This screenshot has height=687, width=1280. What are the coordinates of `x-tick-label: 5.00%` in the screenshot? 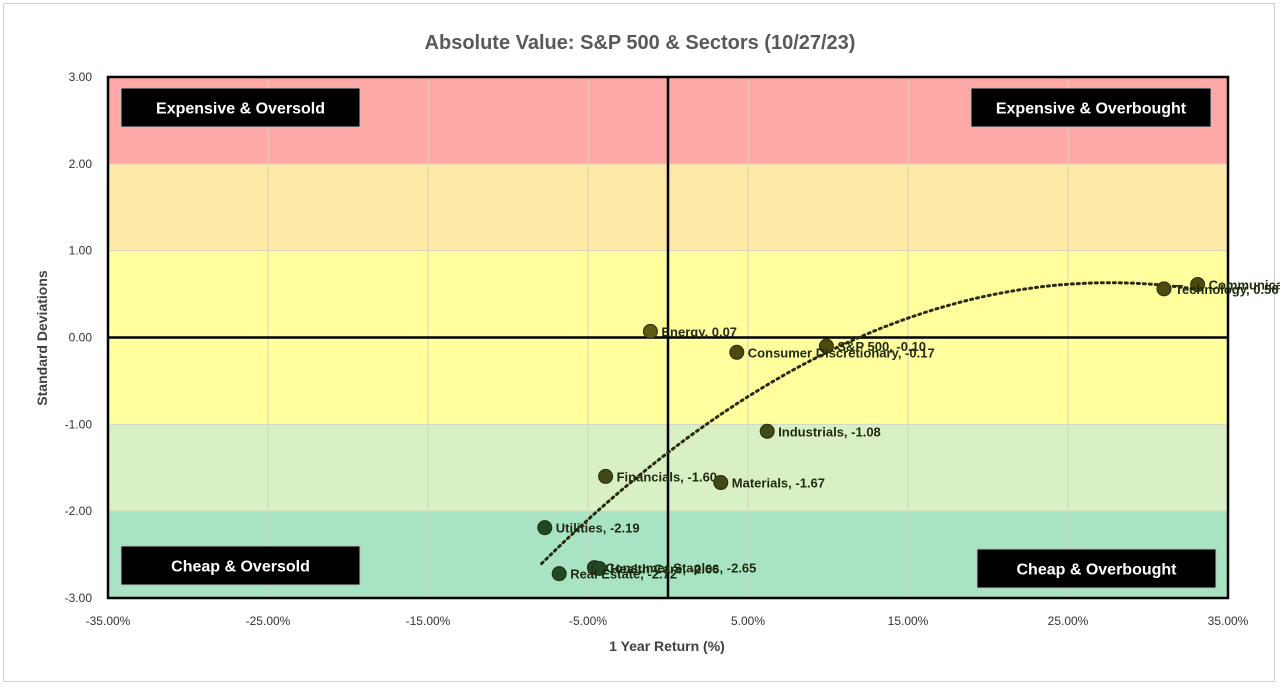 It's located at (748, 621).